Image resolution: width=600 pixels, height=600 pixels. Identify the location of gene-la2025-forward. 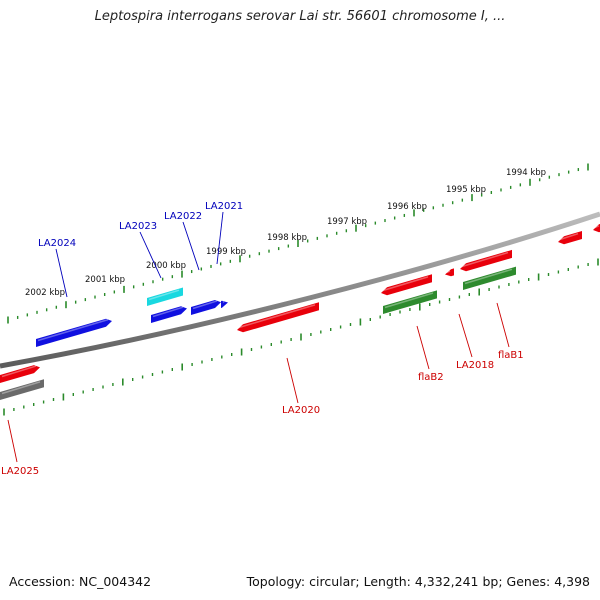
(20, 374).